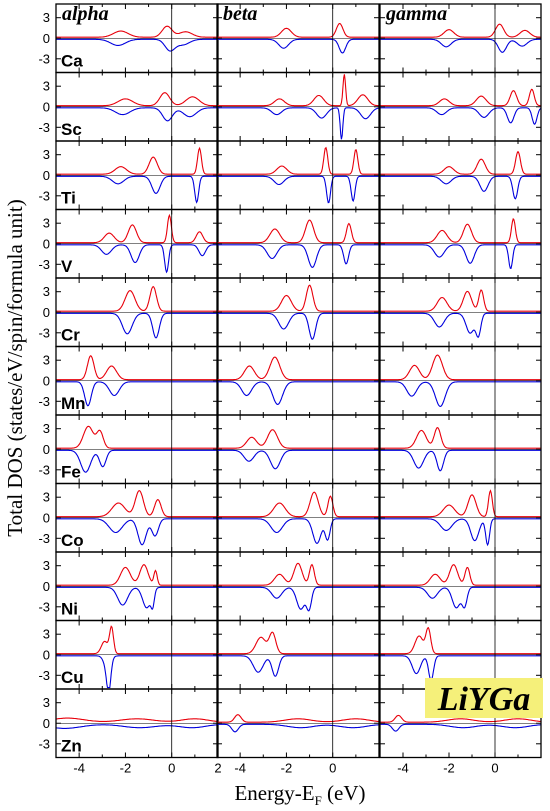  I want to click on panel-Co-alpha: Co, so click(137, 517).